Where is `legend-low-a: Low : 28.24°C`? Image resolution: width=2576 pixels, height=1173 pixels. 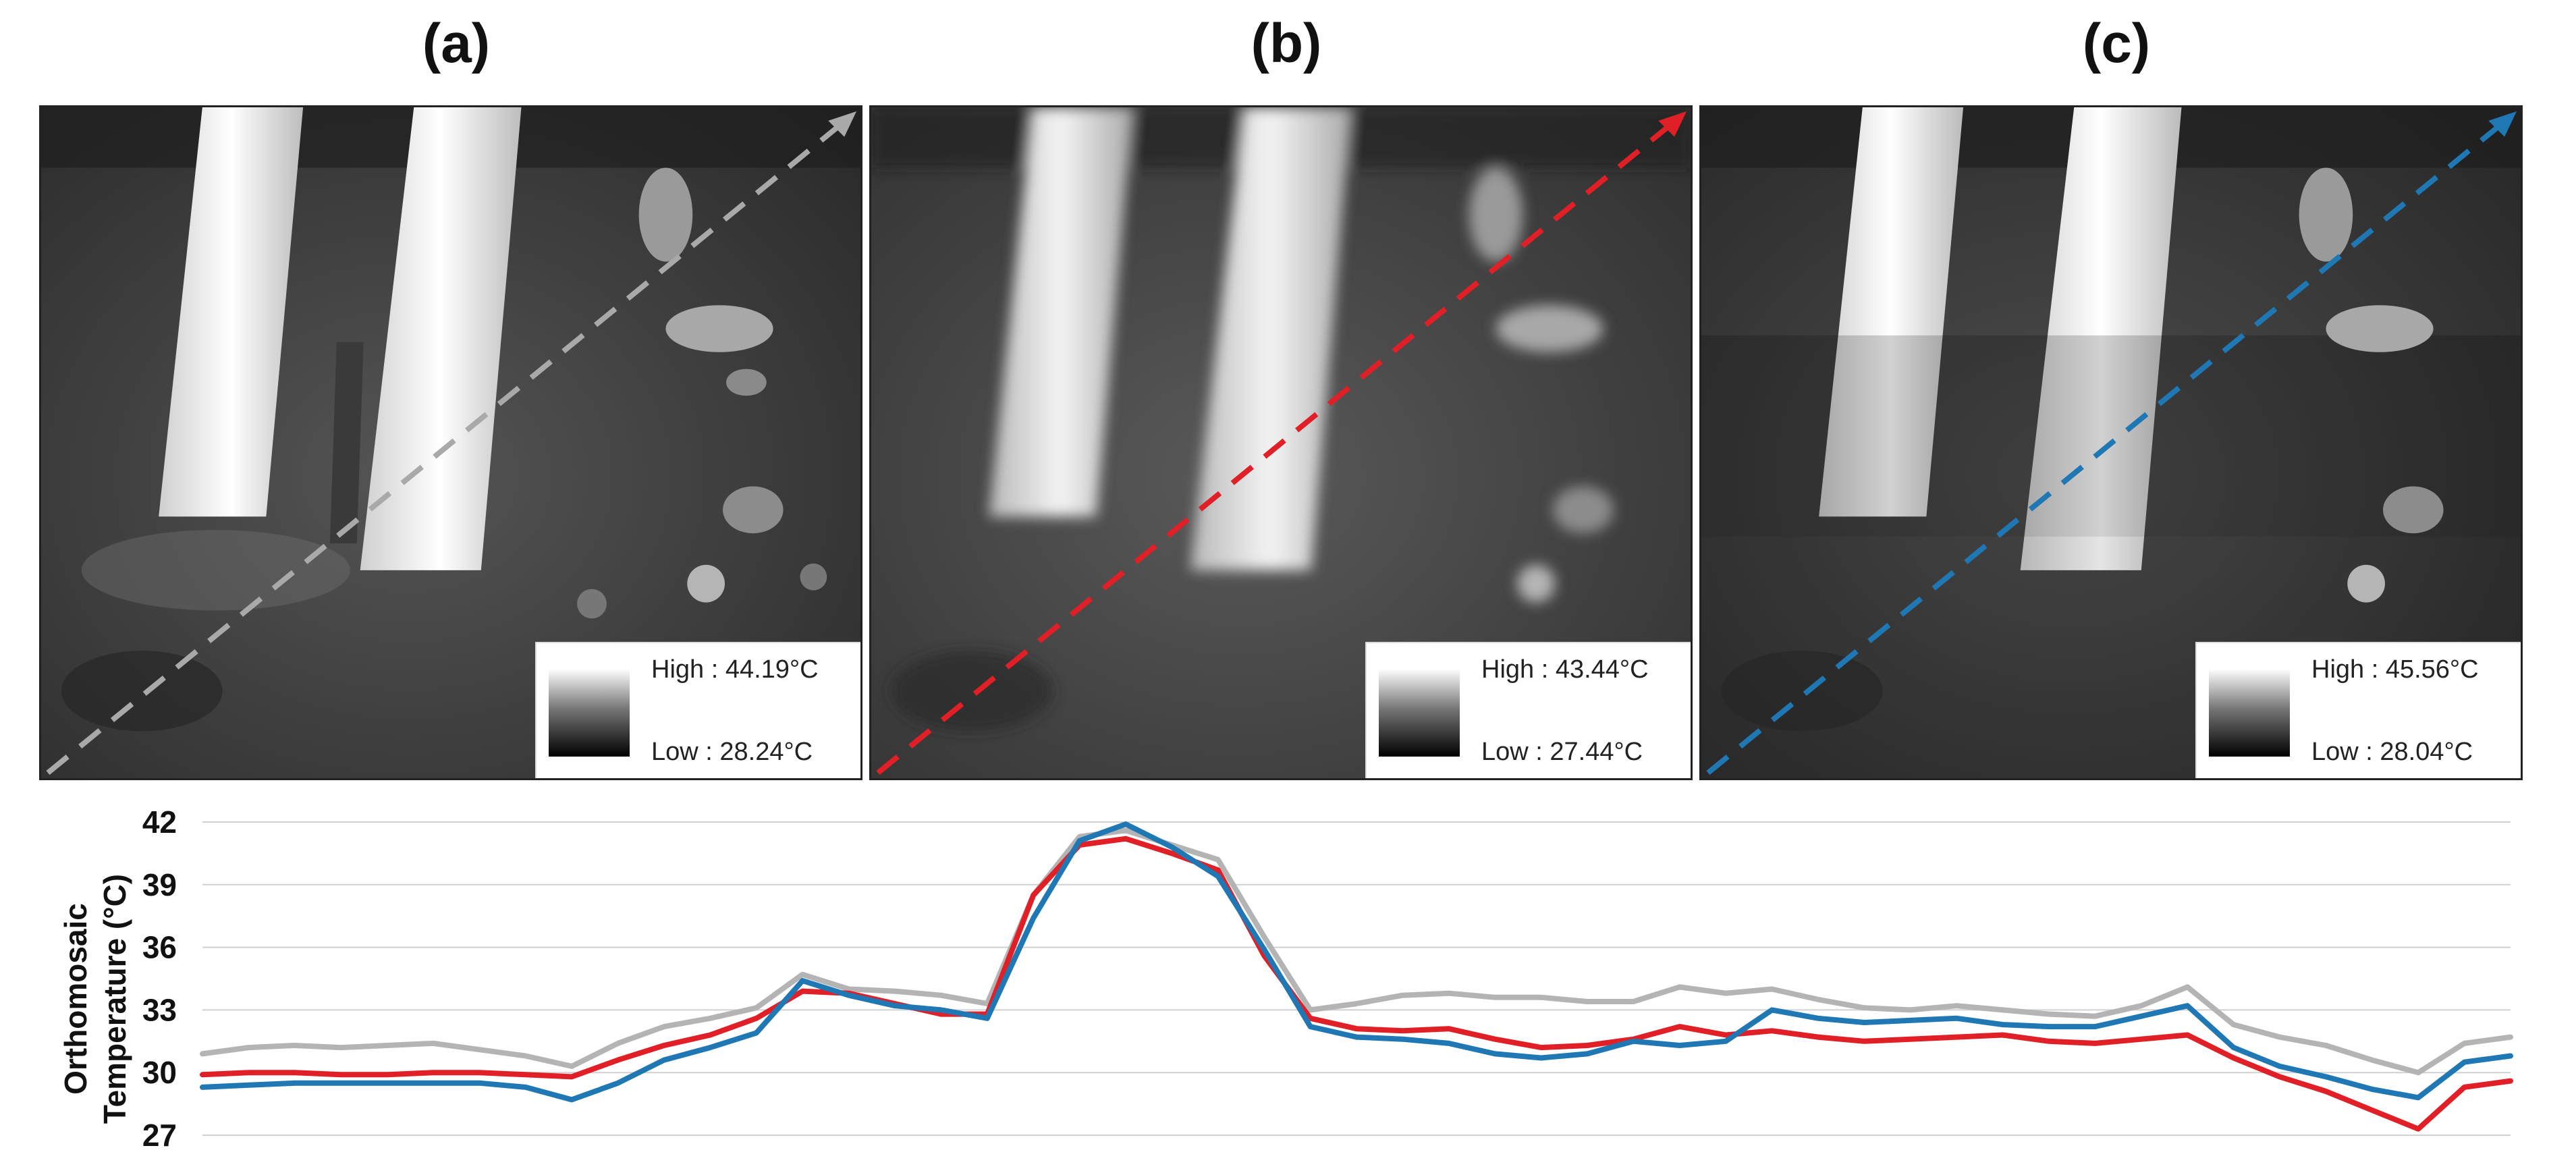 legend-low-a: Low : 28.24°C is located at coordinates (732, 752).